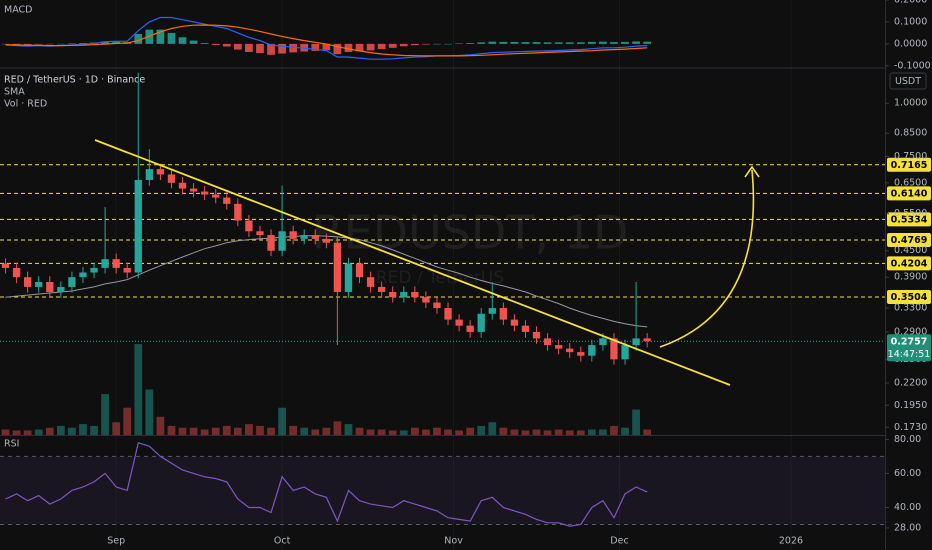  I want to click on rsi-band, so click(442, 490).